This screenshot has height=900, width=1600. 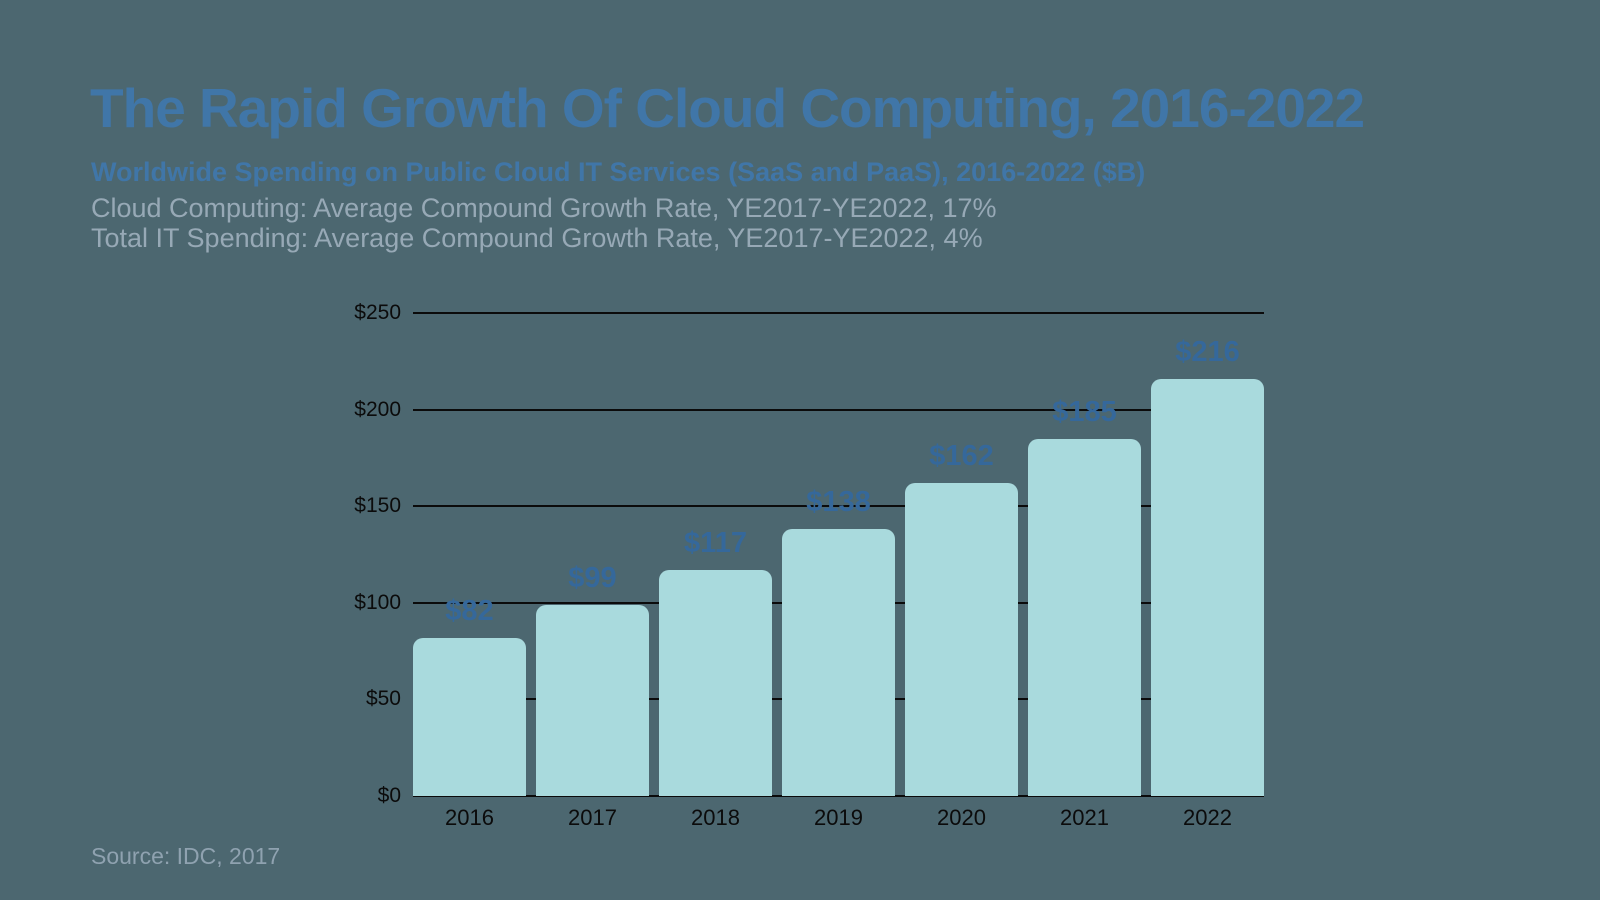 What do you see at coordinates (469, 817) in the screenshot?
I see `x-axis-label-2016: 2016` at bounding box center [469, 817].